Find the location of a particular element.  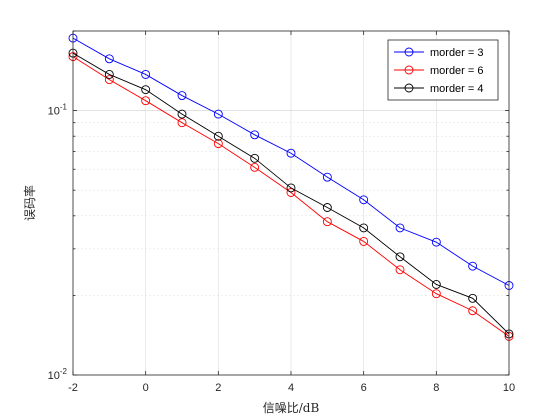

legend: morder = 3 morder = 6 morder = 4 is located at coordinates (443, 70).